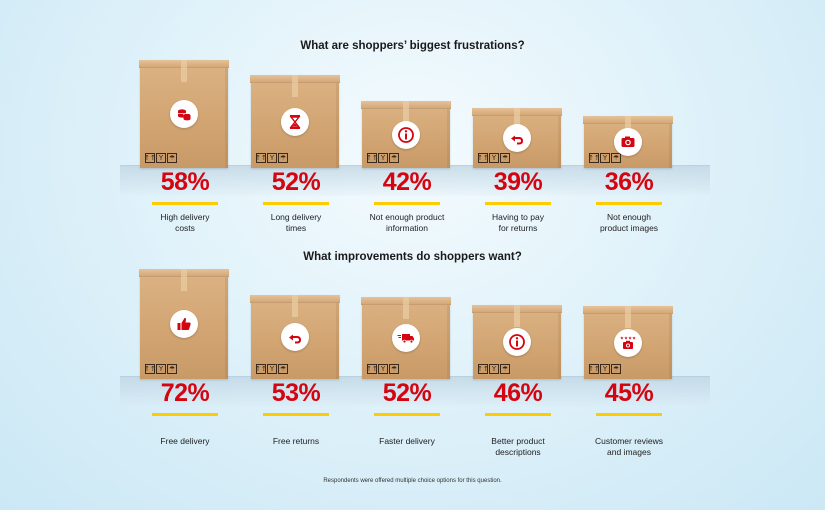 The image size is (825, 510). I want to click on category-label-not-enough-product-images: Not enough product images, so click(629, 222).